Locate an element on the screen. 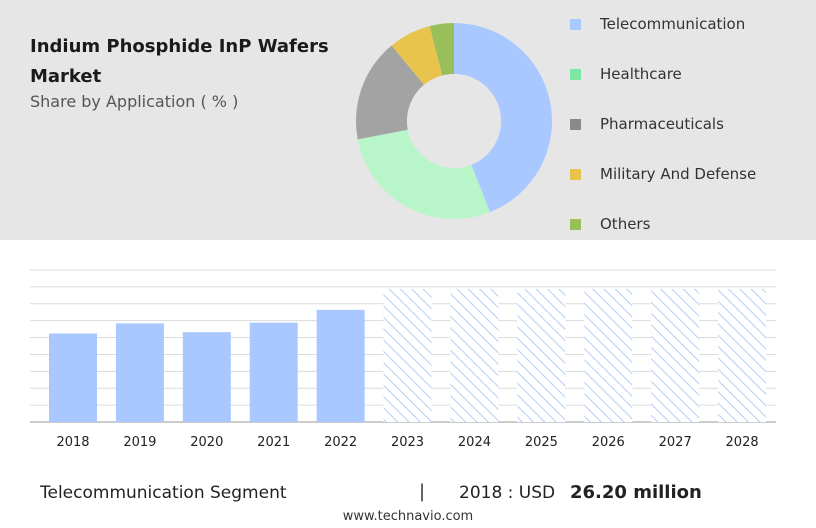 The image size is (816, 528). x-tick-label: 2021 is located at coordinates (273, 442).